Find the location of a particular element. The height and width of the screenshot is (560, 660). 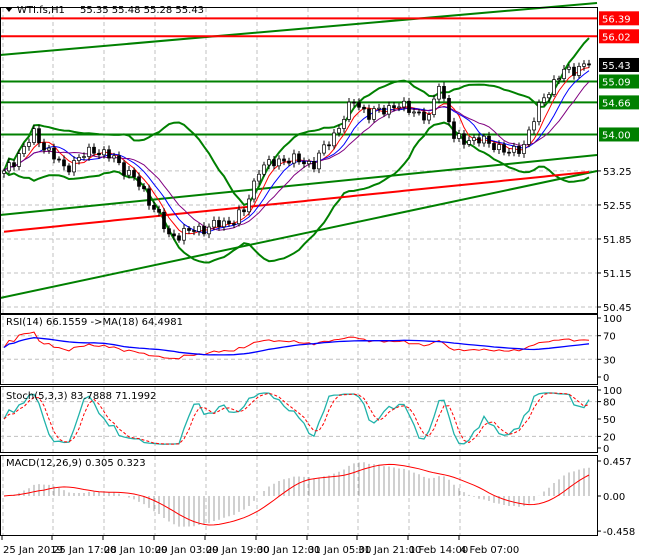

stoch-label: 20 is located at coordinates (609, 437).